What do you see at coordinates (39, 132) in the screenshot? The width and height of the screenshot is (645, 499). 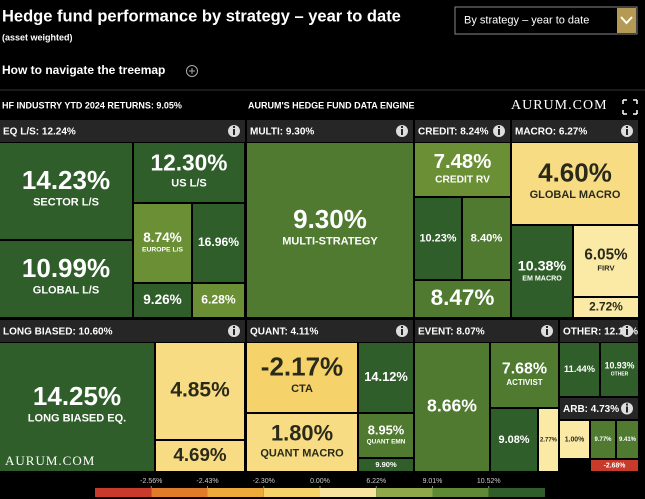 I see `group-title: EQ L/S: 12.24%` at bounding box center [39, 132].